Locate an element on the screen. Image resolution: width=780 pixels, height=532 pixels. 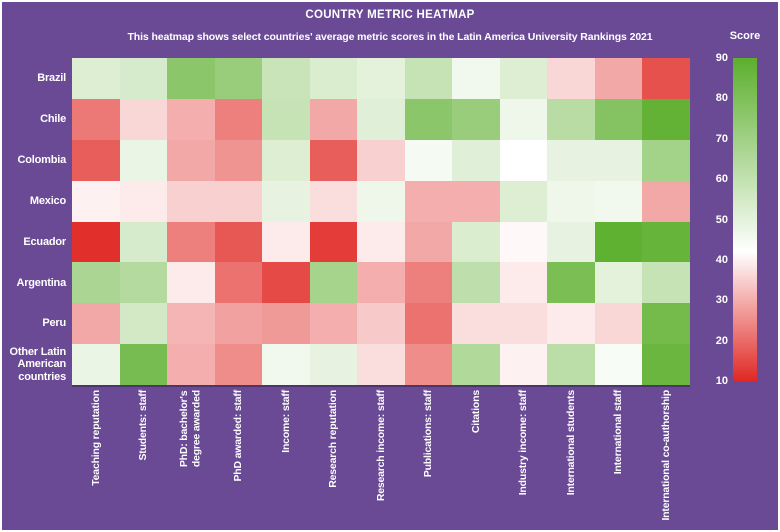
column-label: Research reputation is located at coordinates (333, 439).